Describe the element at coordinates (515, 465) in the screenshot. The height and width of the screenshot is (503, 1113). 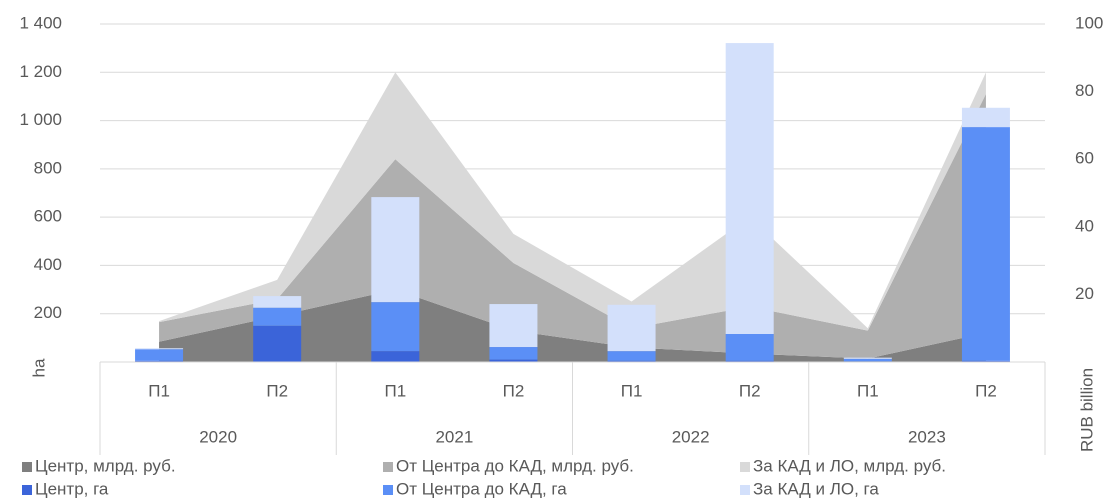
I see `legend-label: От Центра до КАД, млрд. руб.` at that location.